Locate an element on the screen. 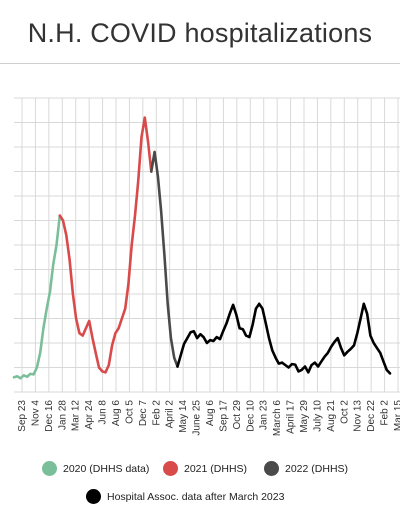  legend-hospital-label: Hospital Assoc. data after March 2023 is located at coordinates (196, 496).